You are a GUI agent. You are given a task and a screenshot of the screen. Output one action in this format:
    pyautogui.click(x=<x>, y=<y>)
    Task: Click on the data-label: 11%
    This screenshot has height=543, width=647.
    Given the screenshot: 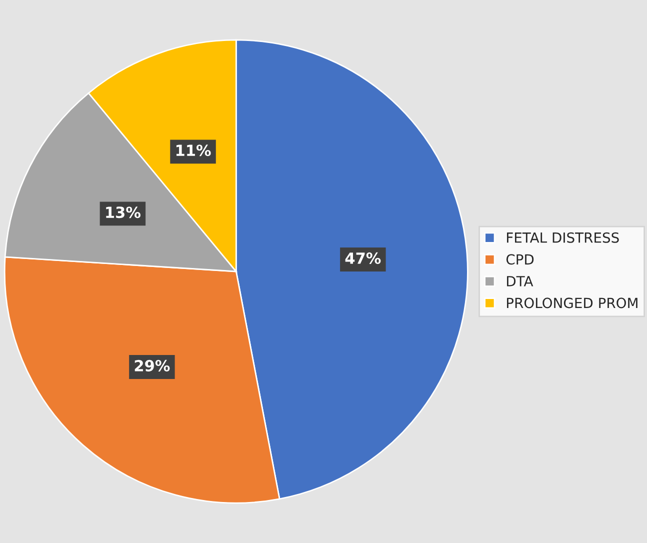 What is the action you would take?
    pyautogui.click(x=193, y=150)
    